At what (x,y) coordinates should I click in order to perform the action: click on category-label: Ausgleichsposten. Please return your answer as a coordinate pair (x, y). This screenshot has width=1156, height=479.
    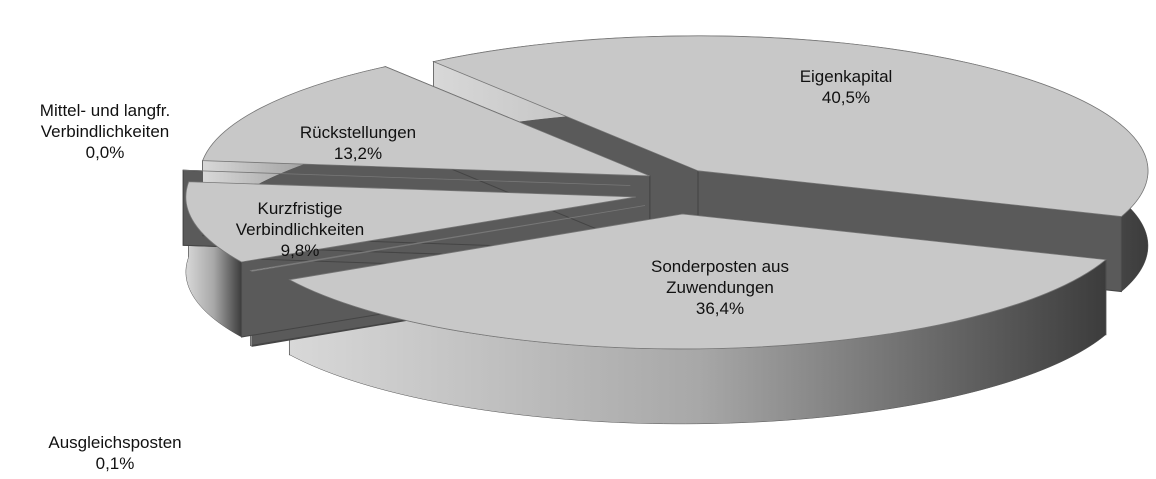
    Looking at the image, I should click on (115, 442).